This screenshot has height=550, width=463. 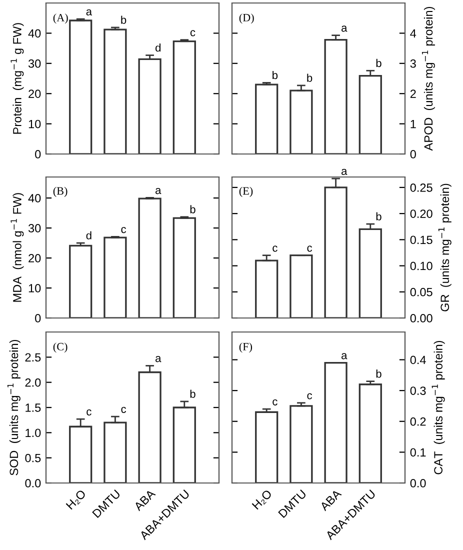 I want to click on y-tick-label: 1.0, so click(x=33, y=433).